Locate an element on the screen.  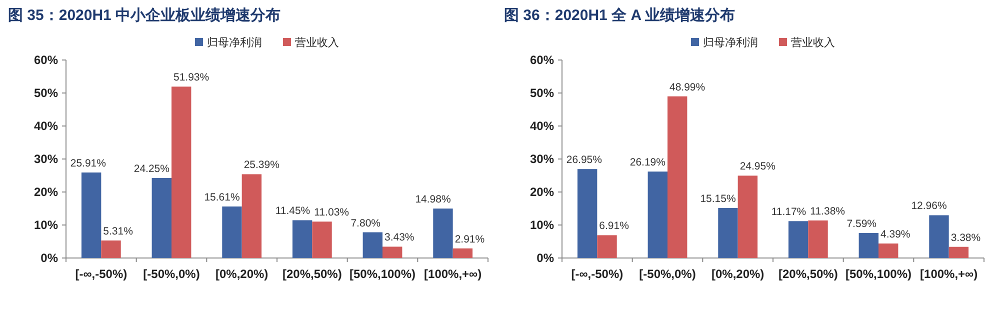
chart-title: 图 36：2020H1 全 A 业绩增速分布 is located at coordinates (620, 15).